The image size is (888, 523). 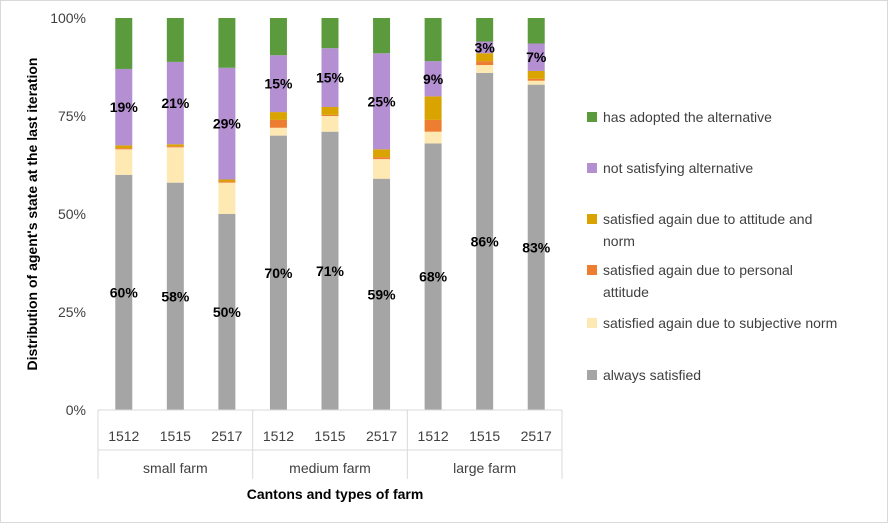 I want to click on legend-label: satisfied again due to subjective norm, so click(x=720, y=323).